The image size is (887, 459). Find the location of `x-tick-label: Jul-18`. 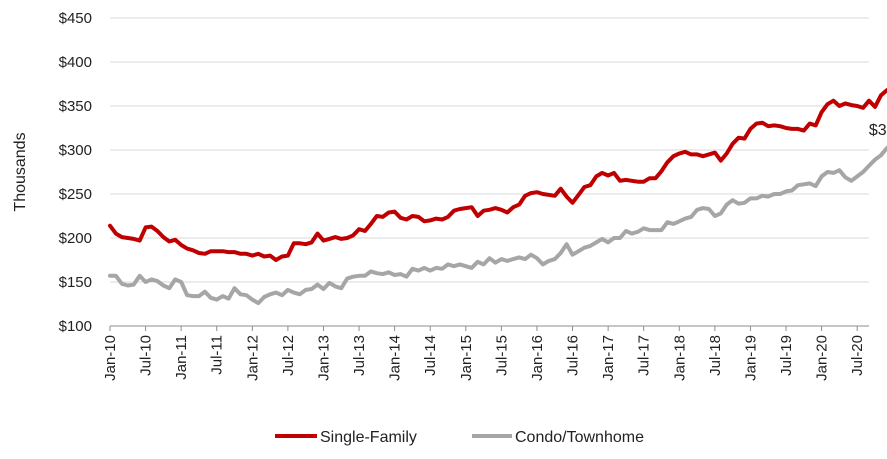

x-tick-label: Jul-18 is located at coordinates (715, 355).